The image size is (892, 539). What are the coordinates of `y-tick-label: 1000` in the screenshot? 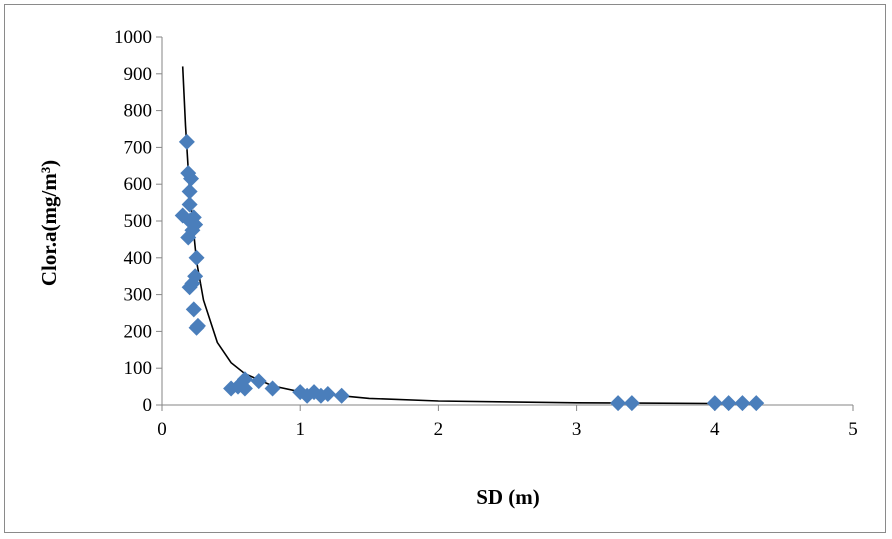 It's located at (133, 37).